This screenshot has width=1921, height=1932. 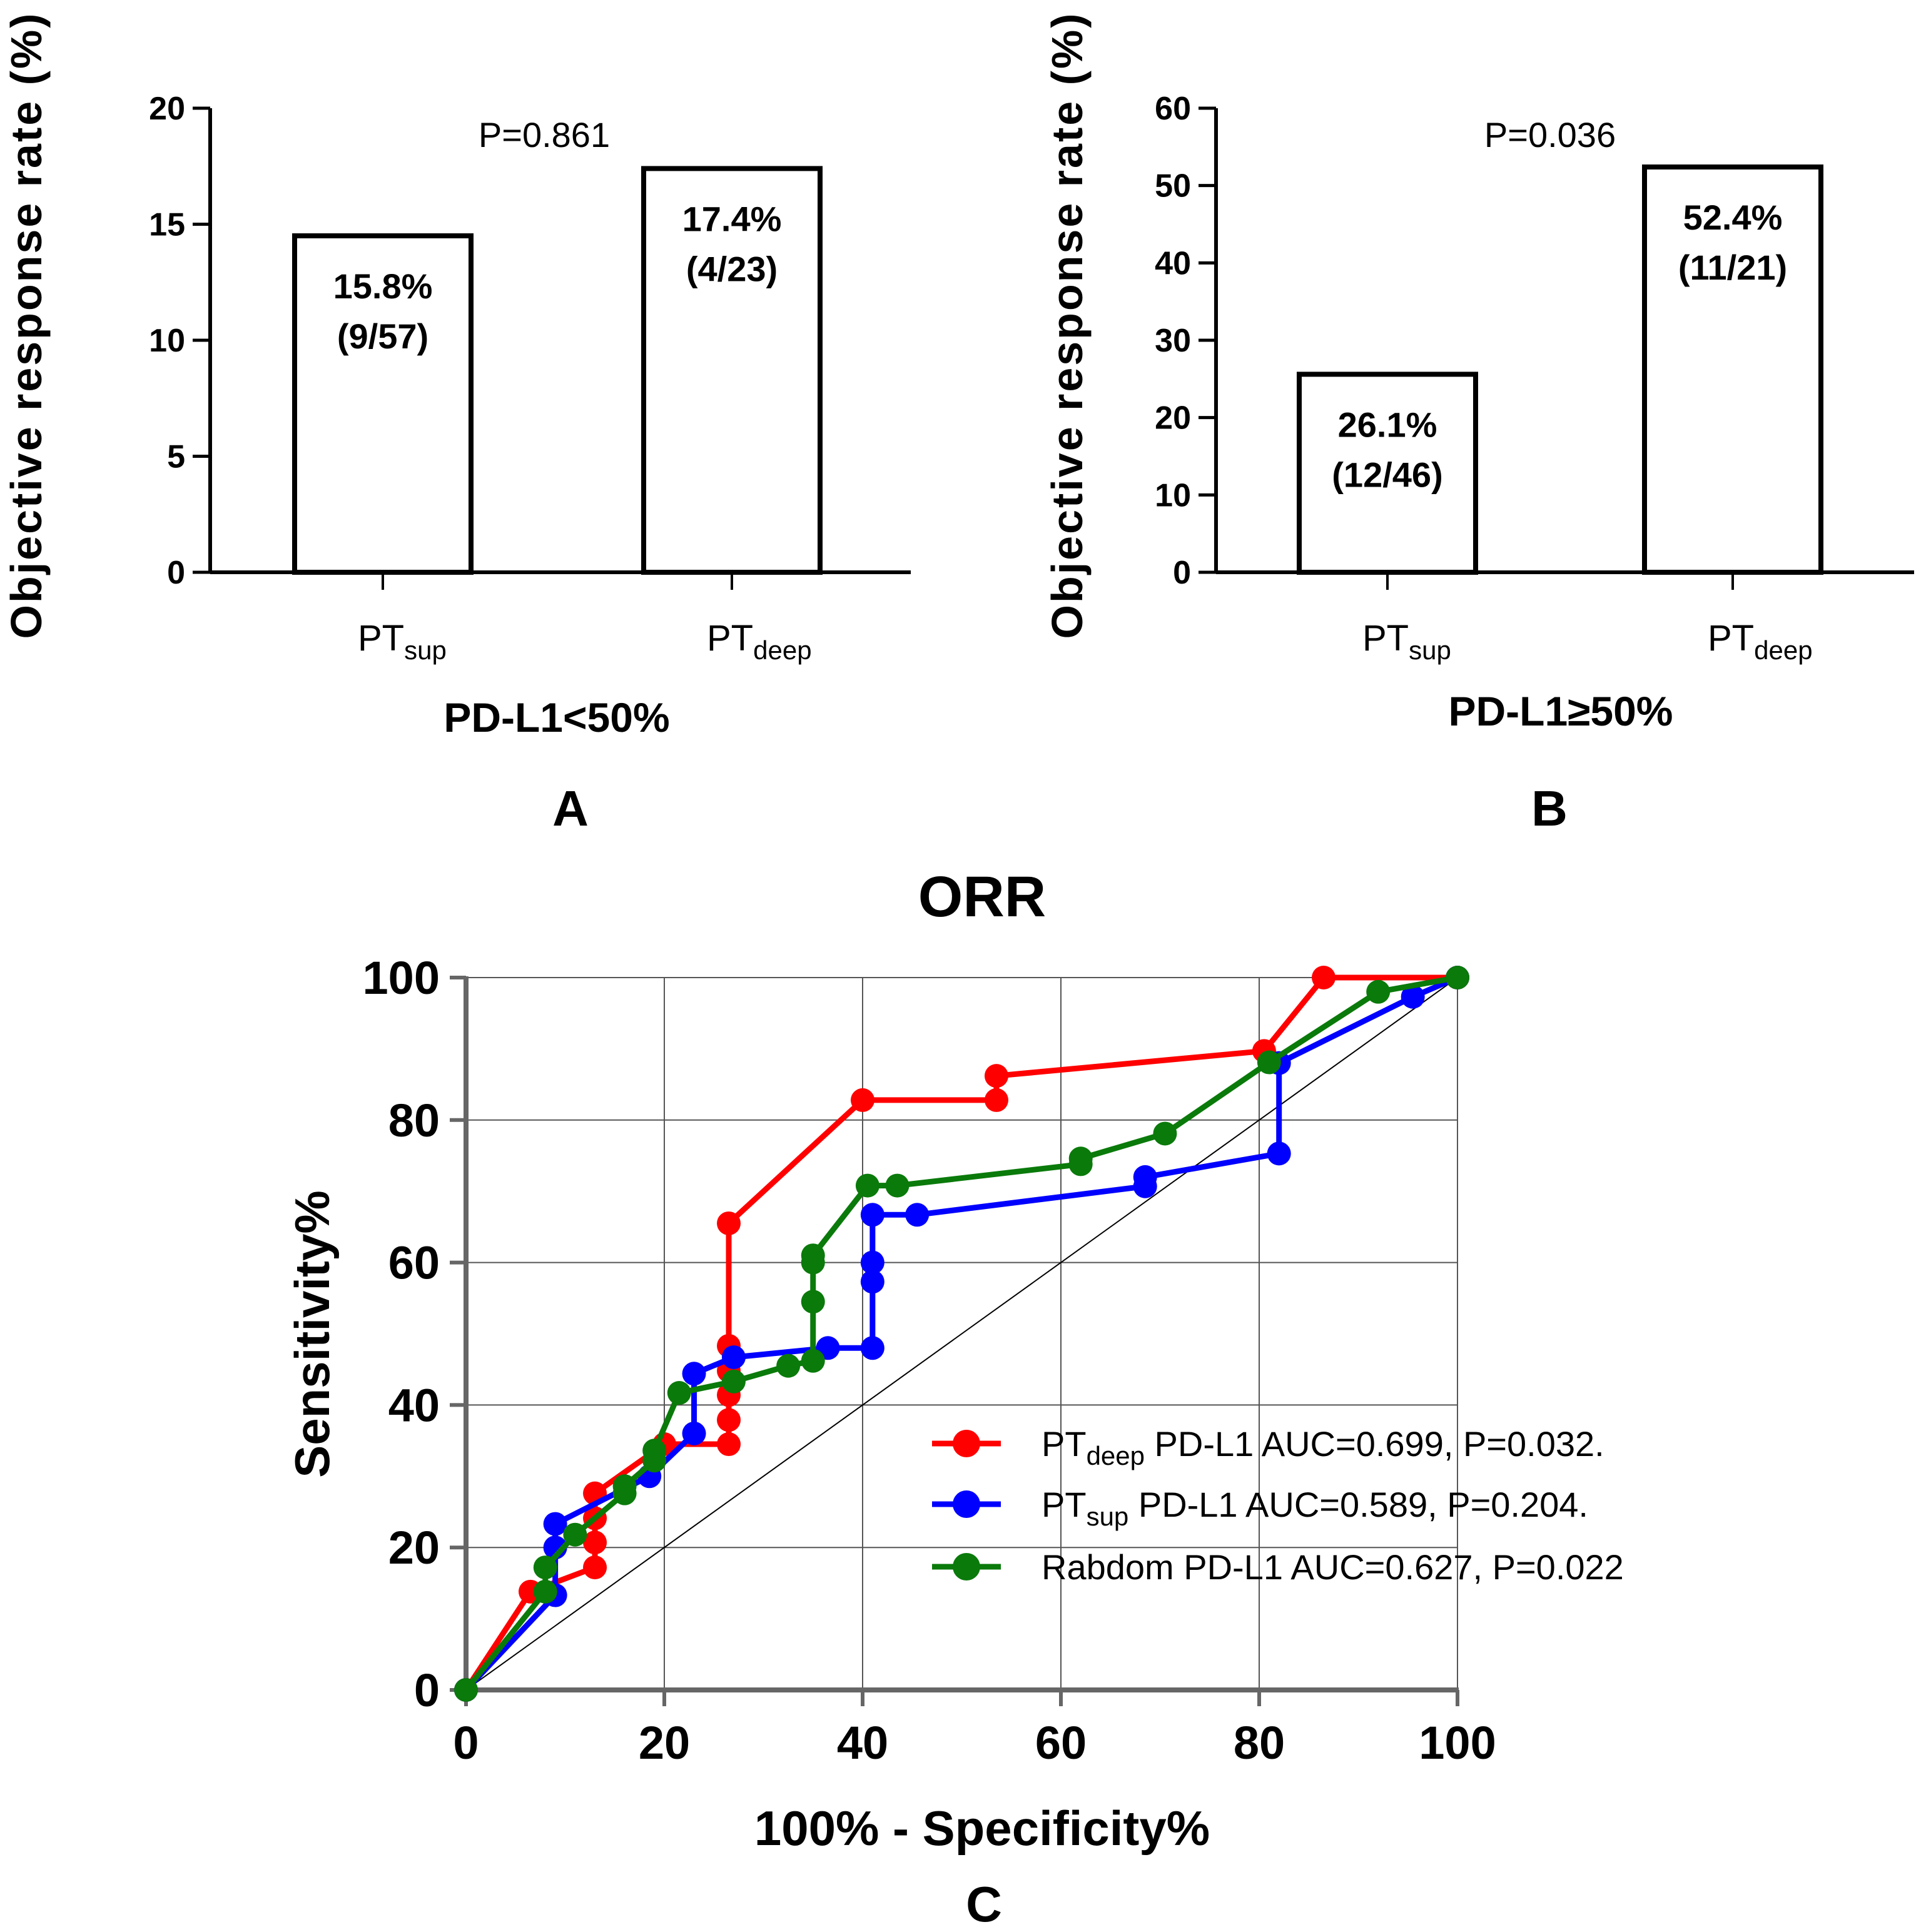 I want to click on y-tick-label: 15, so click(x=167, y=225).